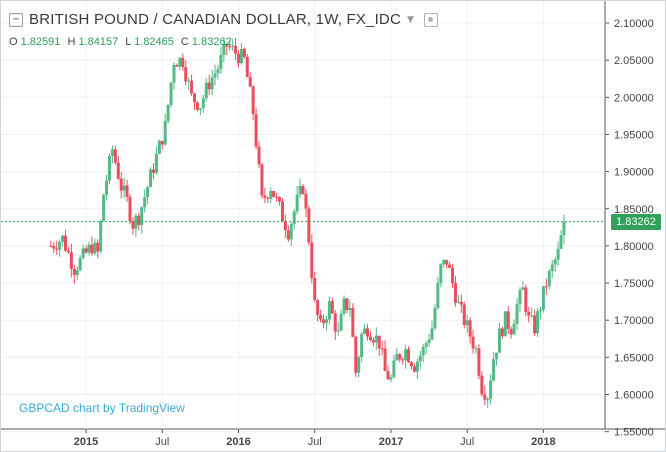 The image size is (666, 452). I want to click on x-tick-label: 2015, so click(86, 442).